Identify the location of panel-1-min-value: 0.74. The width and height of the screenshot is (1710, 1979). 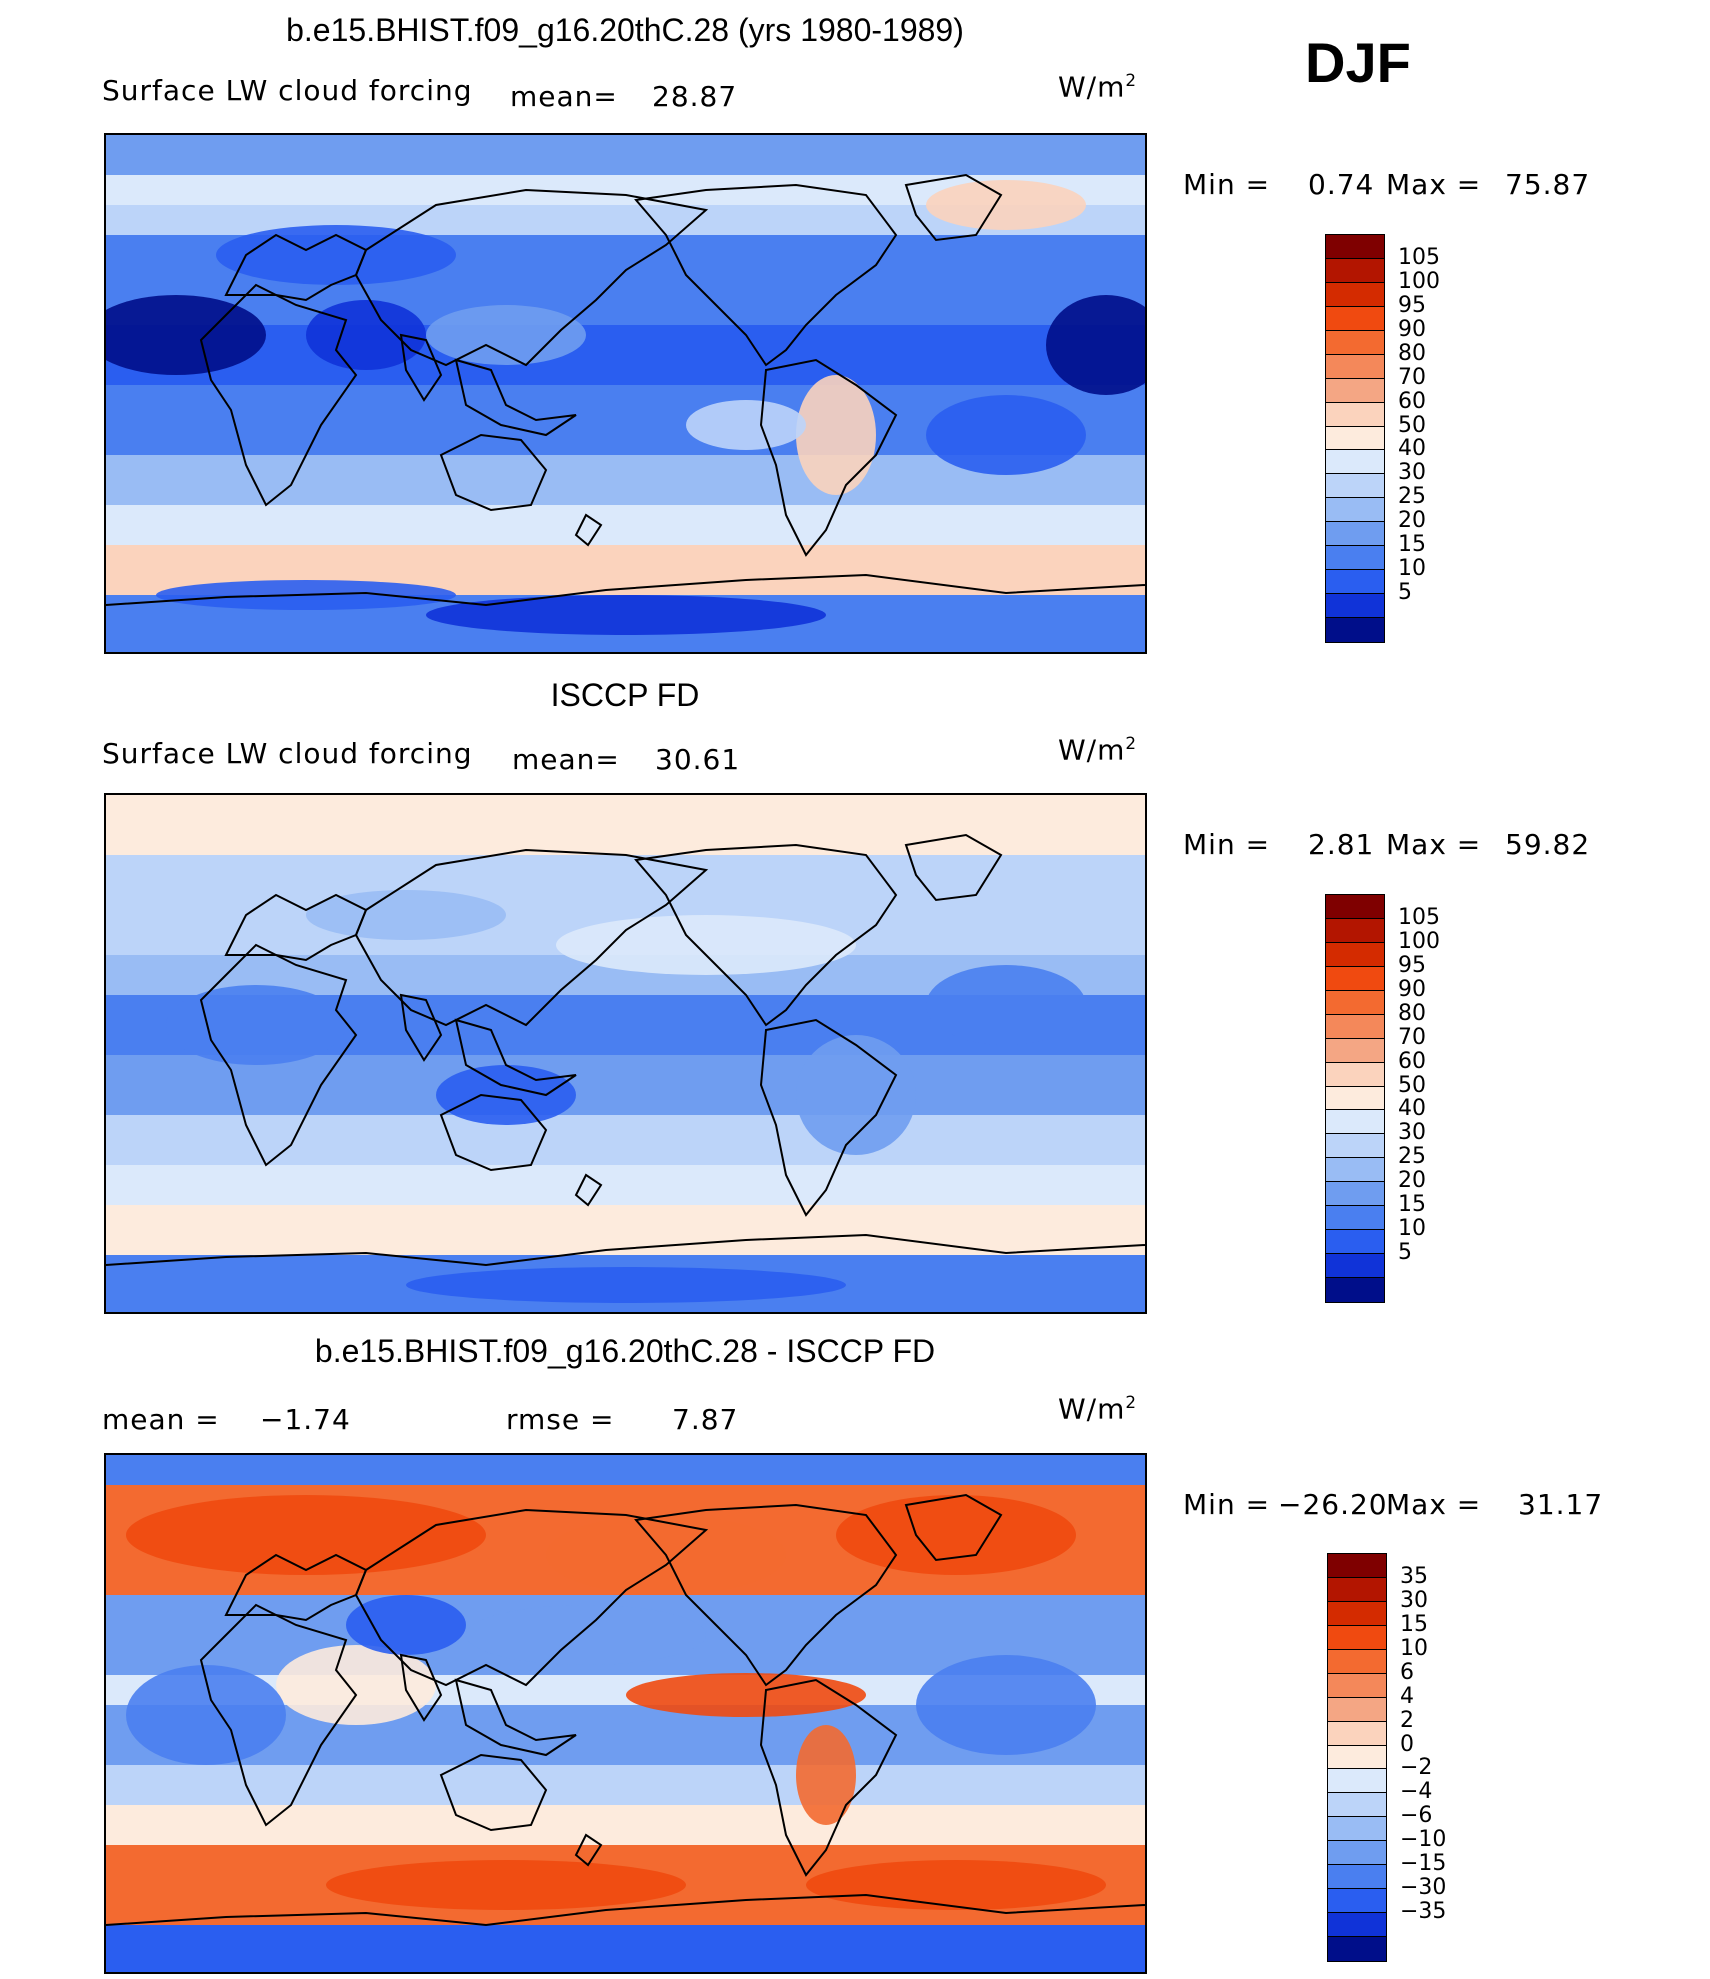
(1341, 184).